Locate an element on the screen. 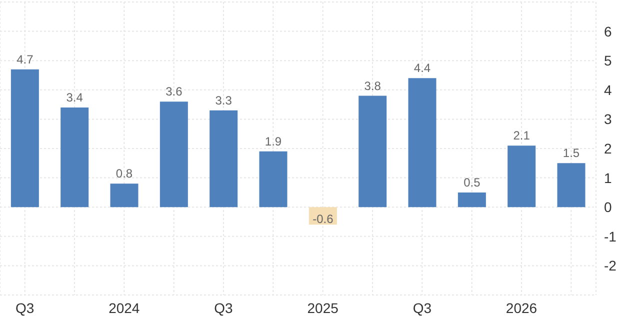  y-tick-label: 6 is located at coordinates (608, 31).